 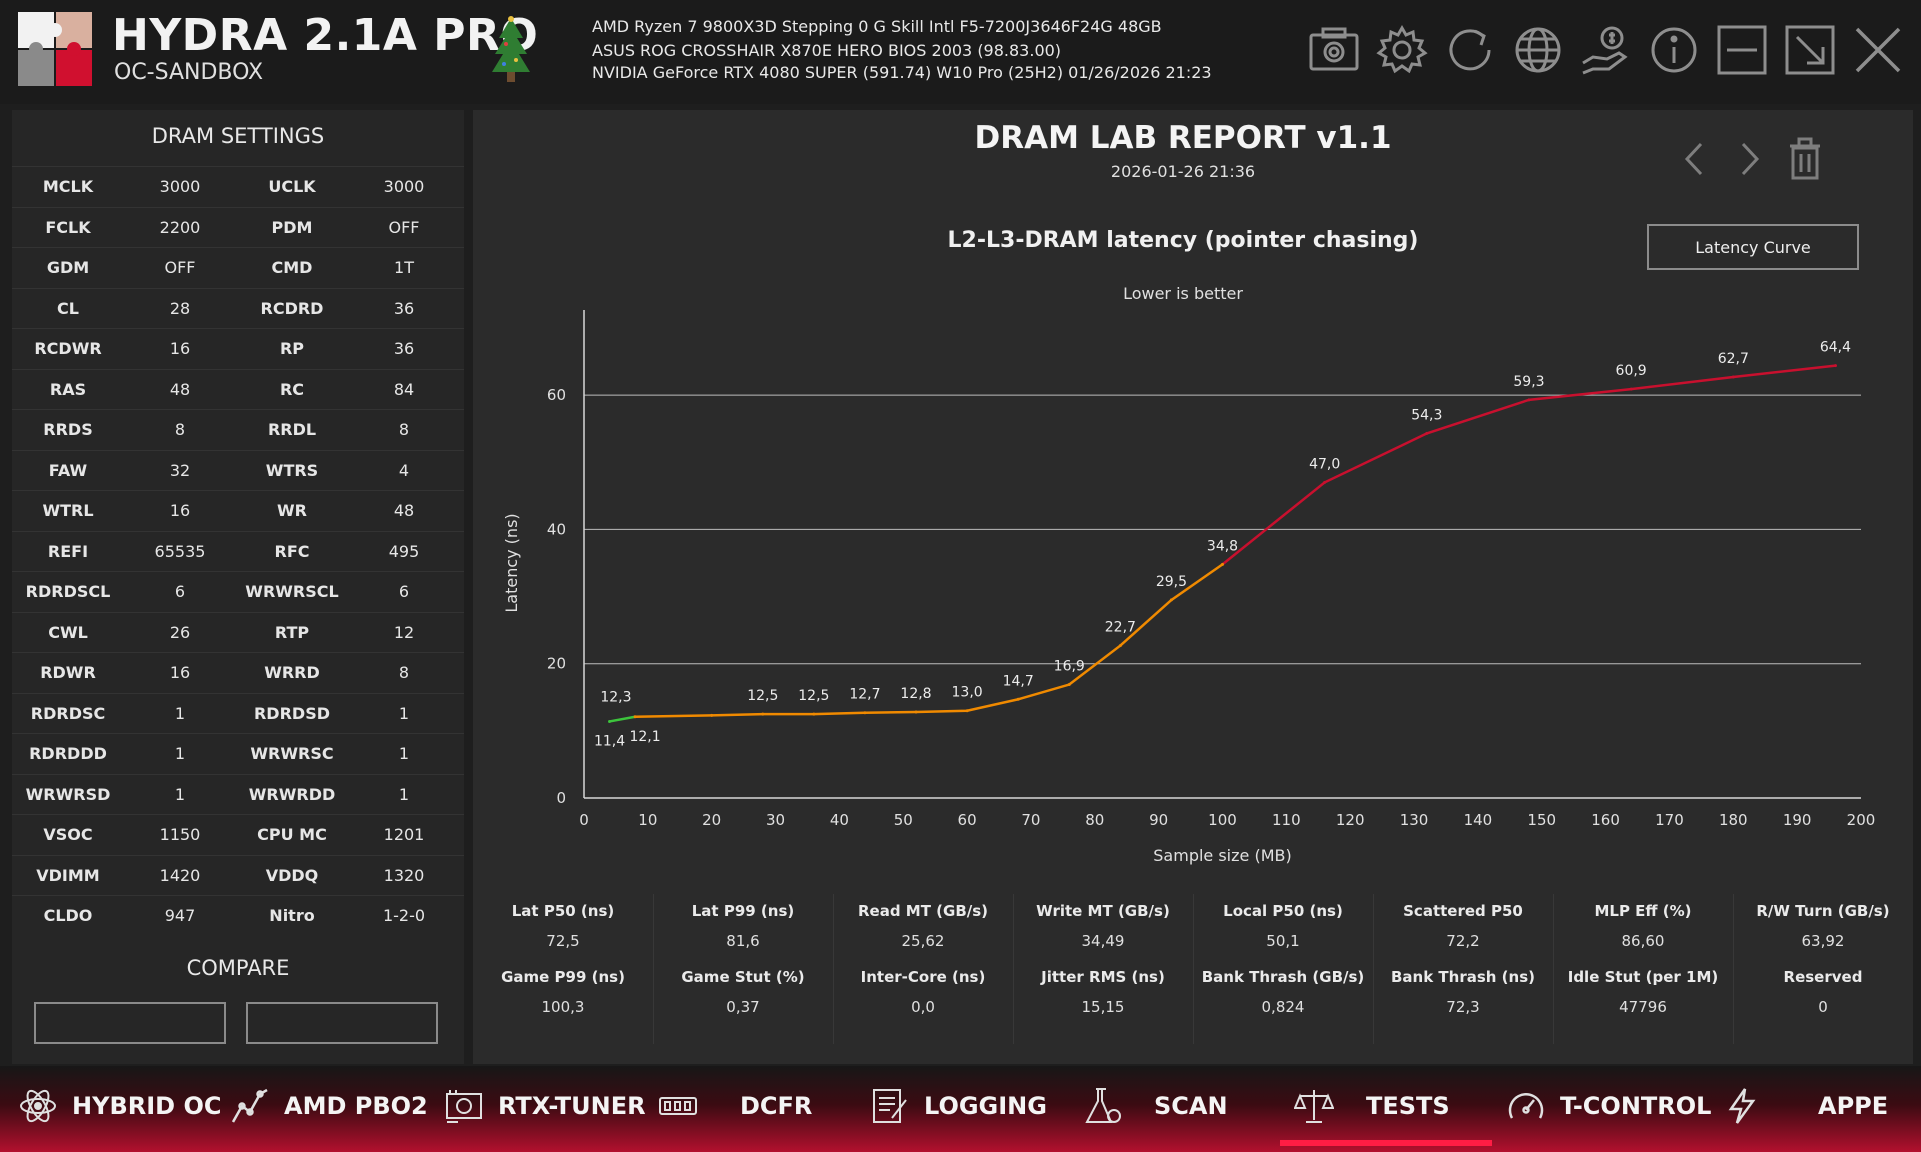 I want to click on dram-row: RDRDSCL 6 WRWRSCL 6, so click(x=238, y=591).